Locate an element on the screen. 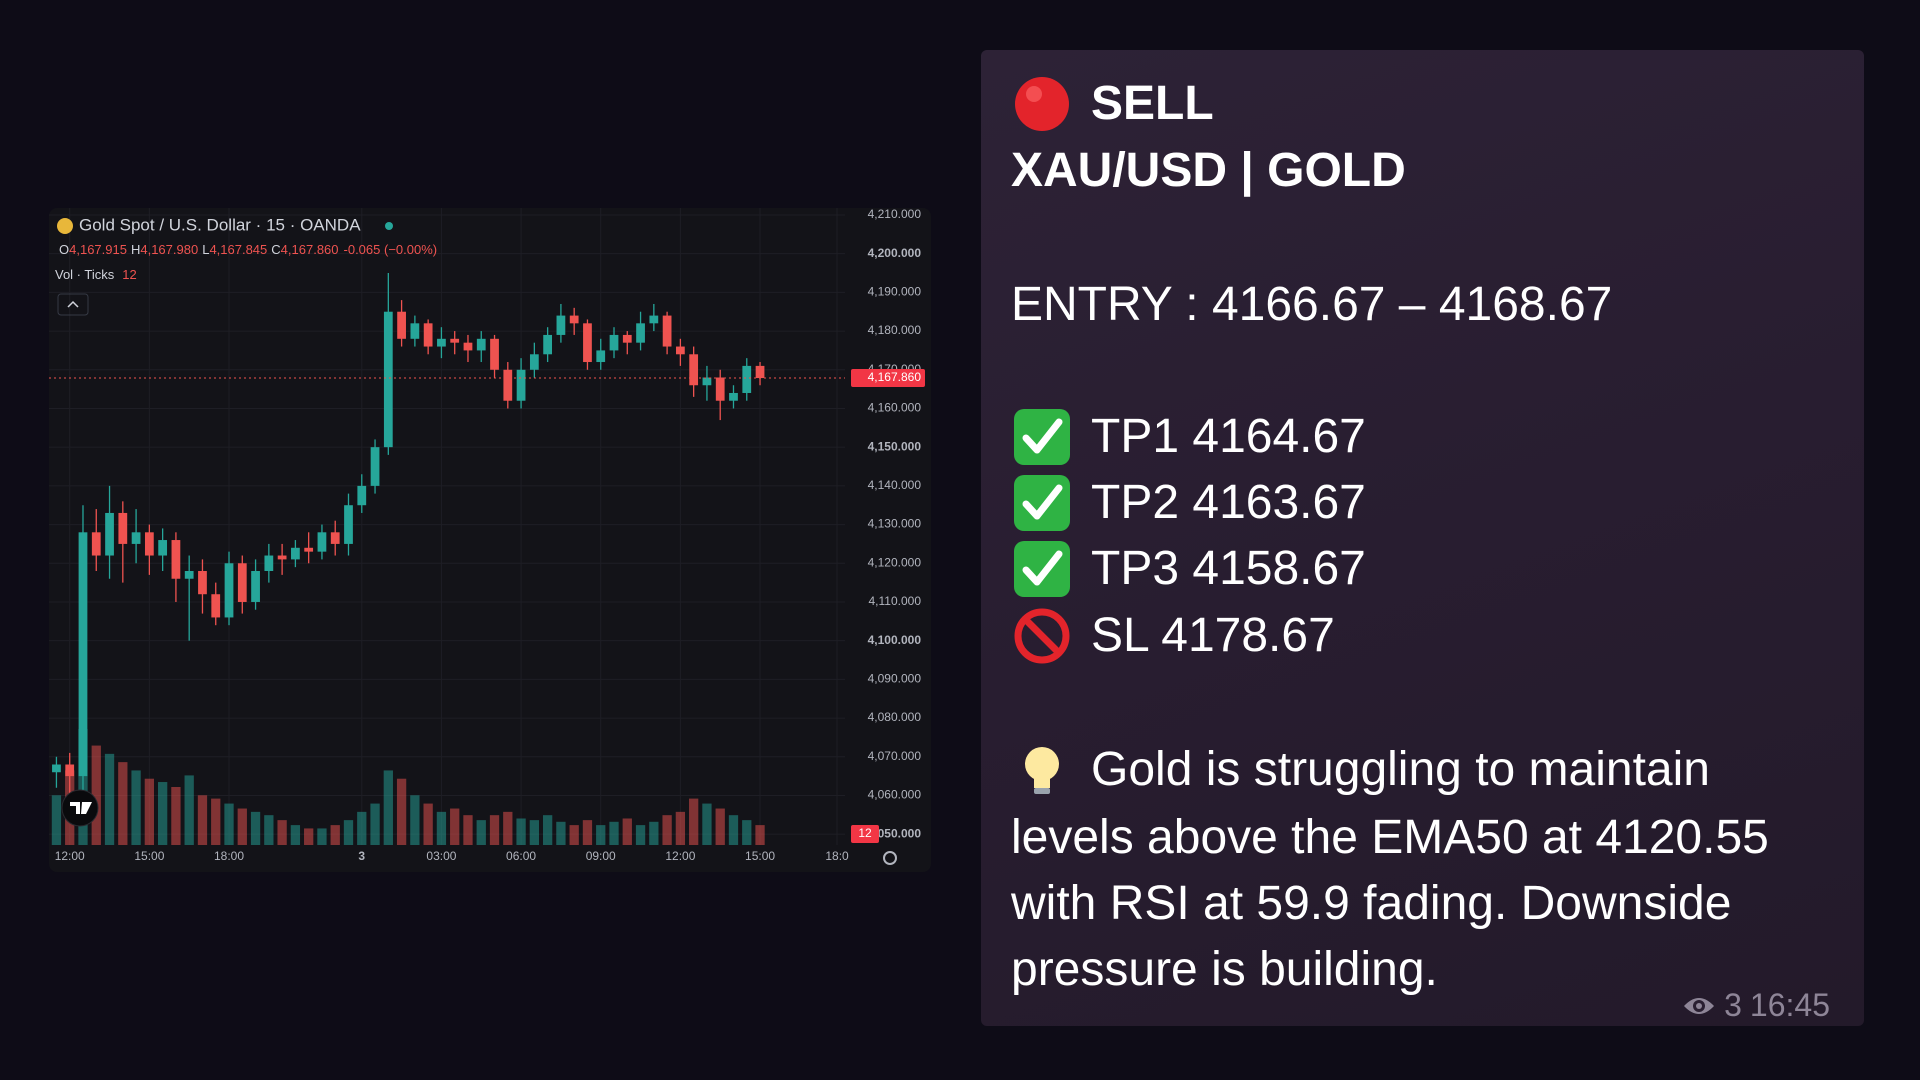 Image resolution: width=1920 pixels, height=1080 pixels. y-tick-label: 4,060.000 is located at coordinates (895, 795).